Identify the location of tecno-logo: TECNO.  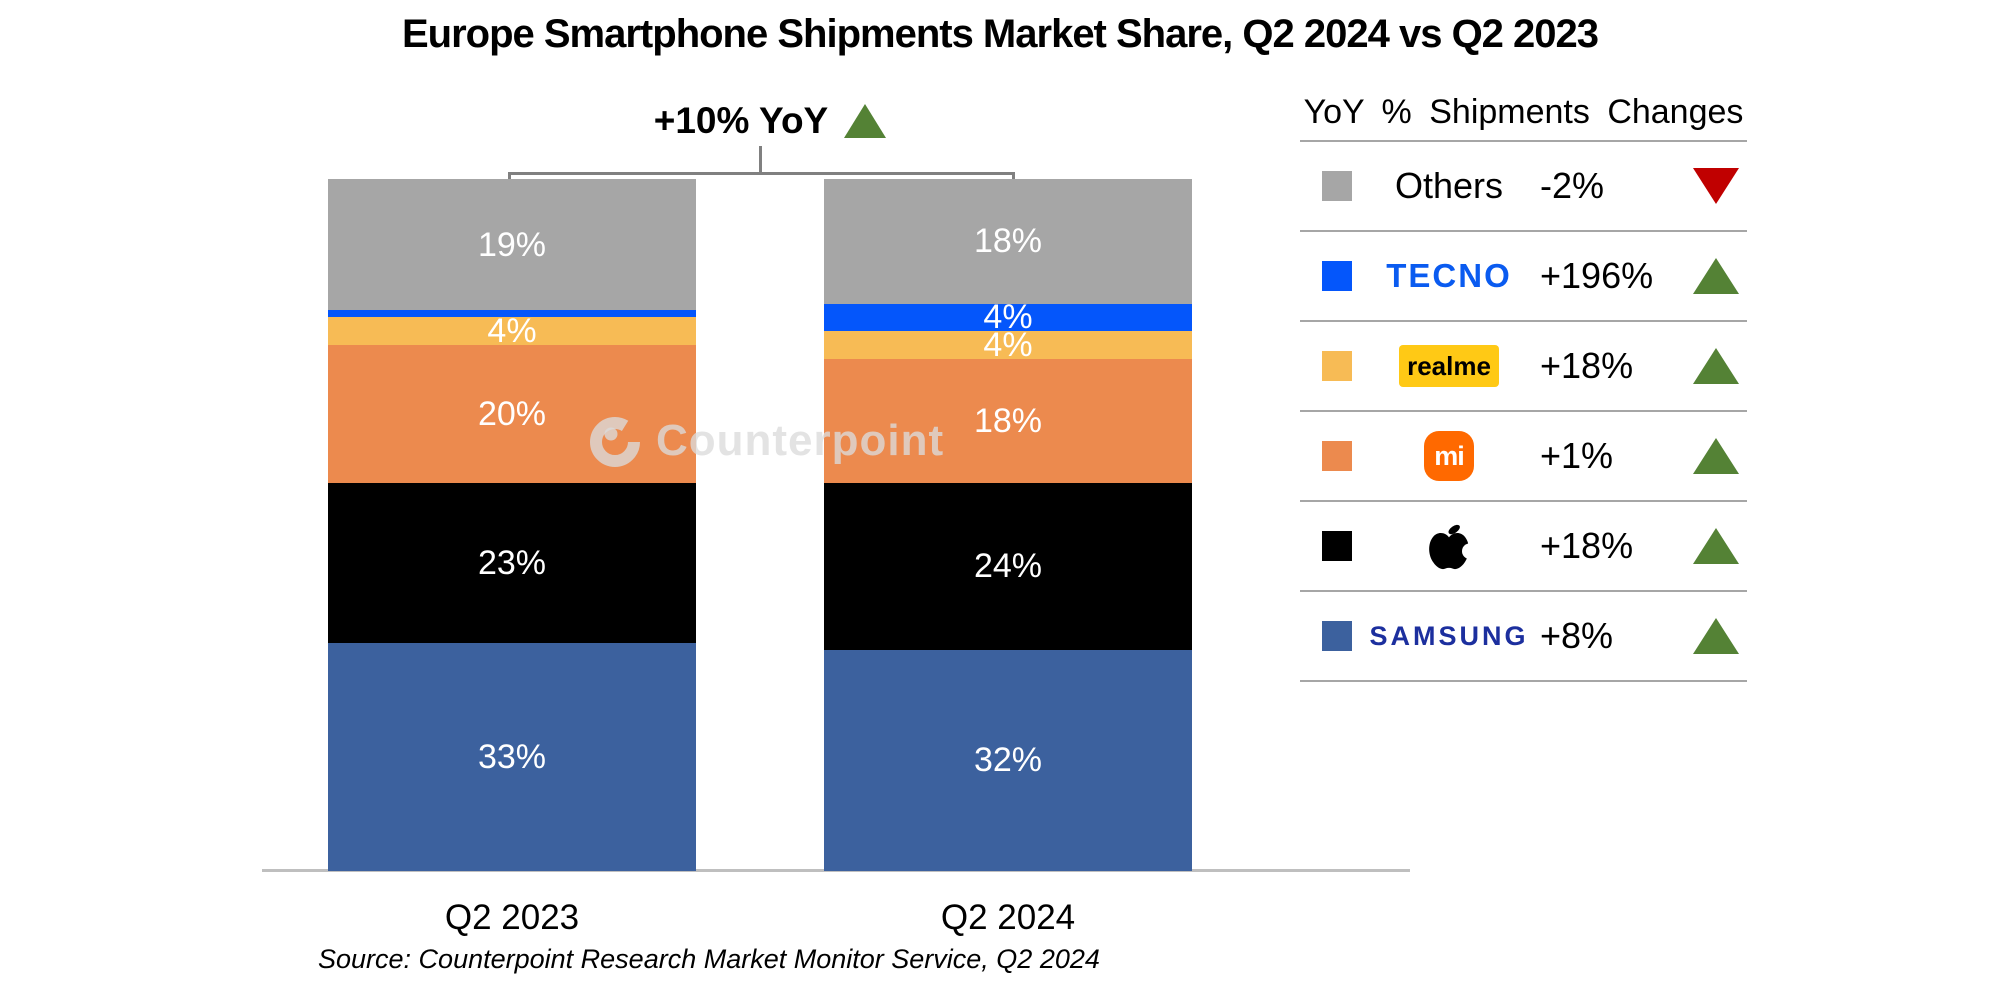
(1449, 276).